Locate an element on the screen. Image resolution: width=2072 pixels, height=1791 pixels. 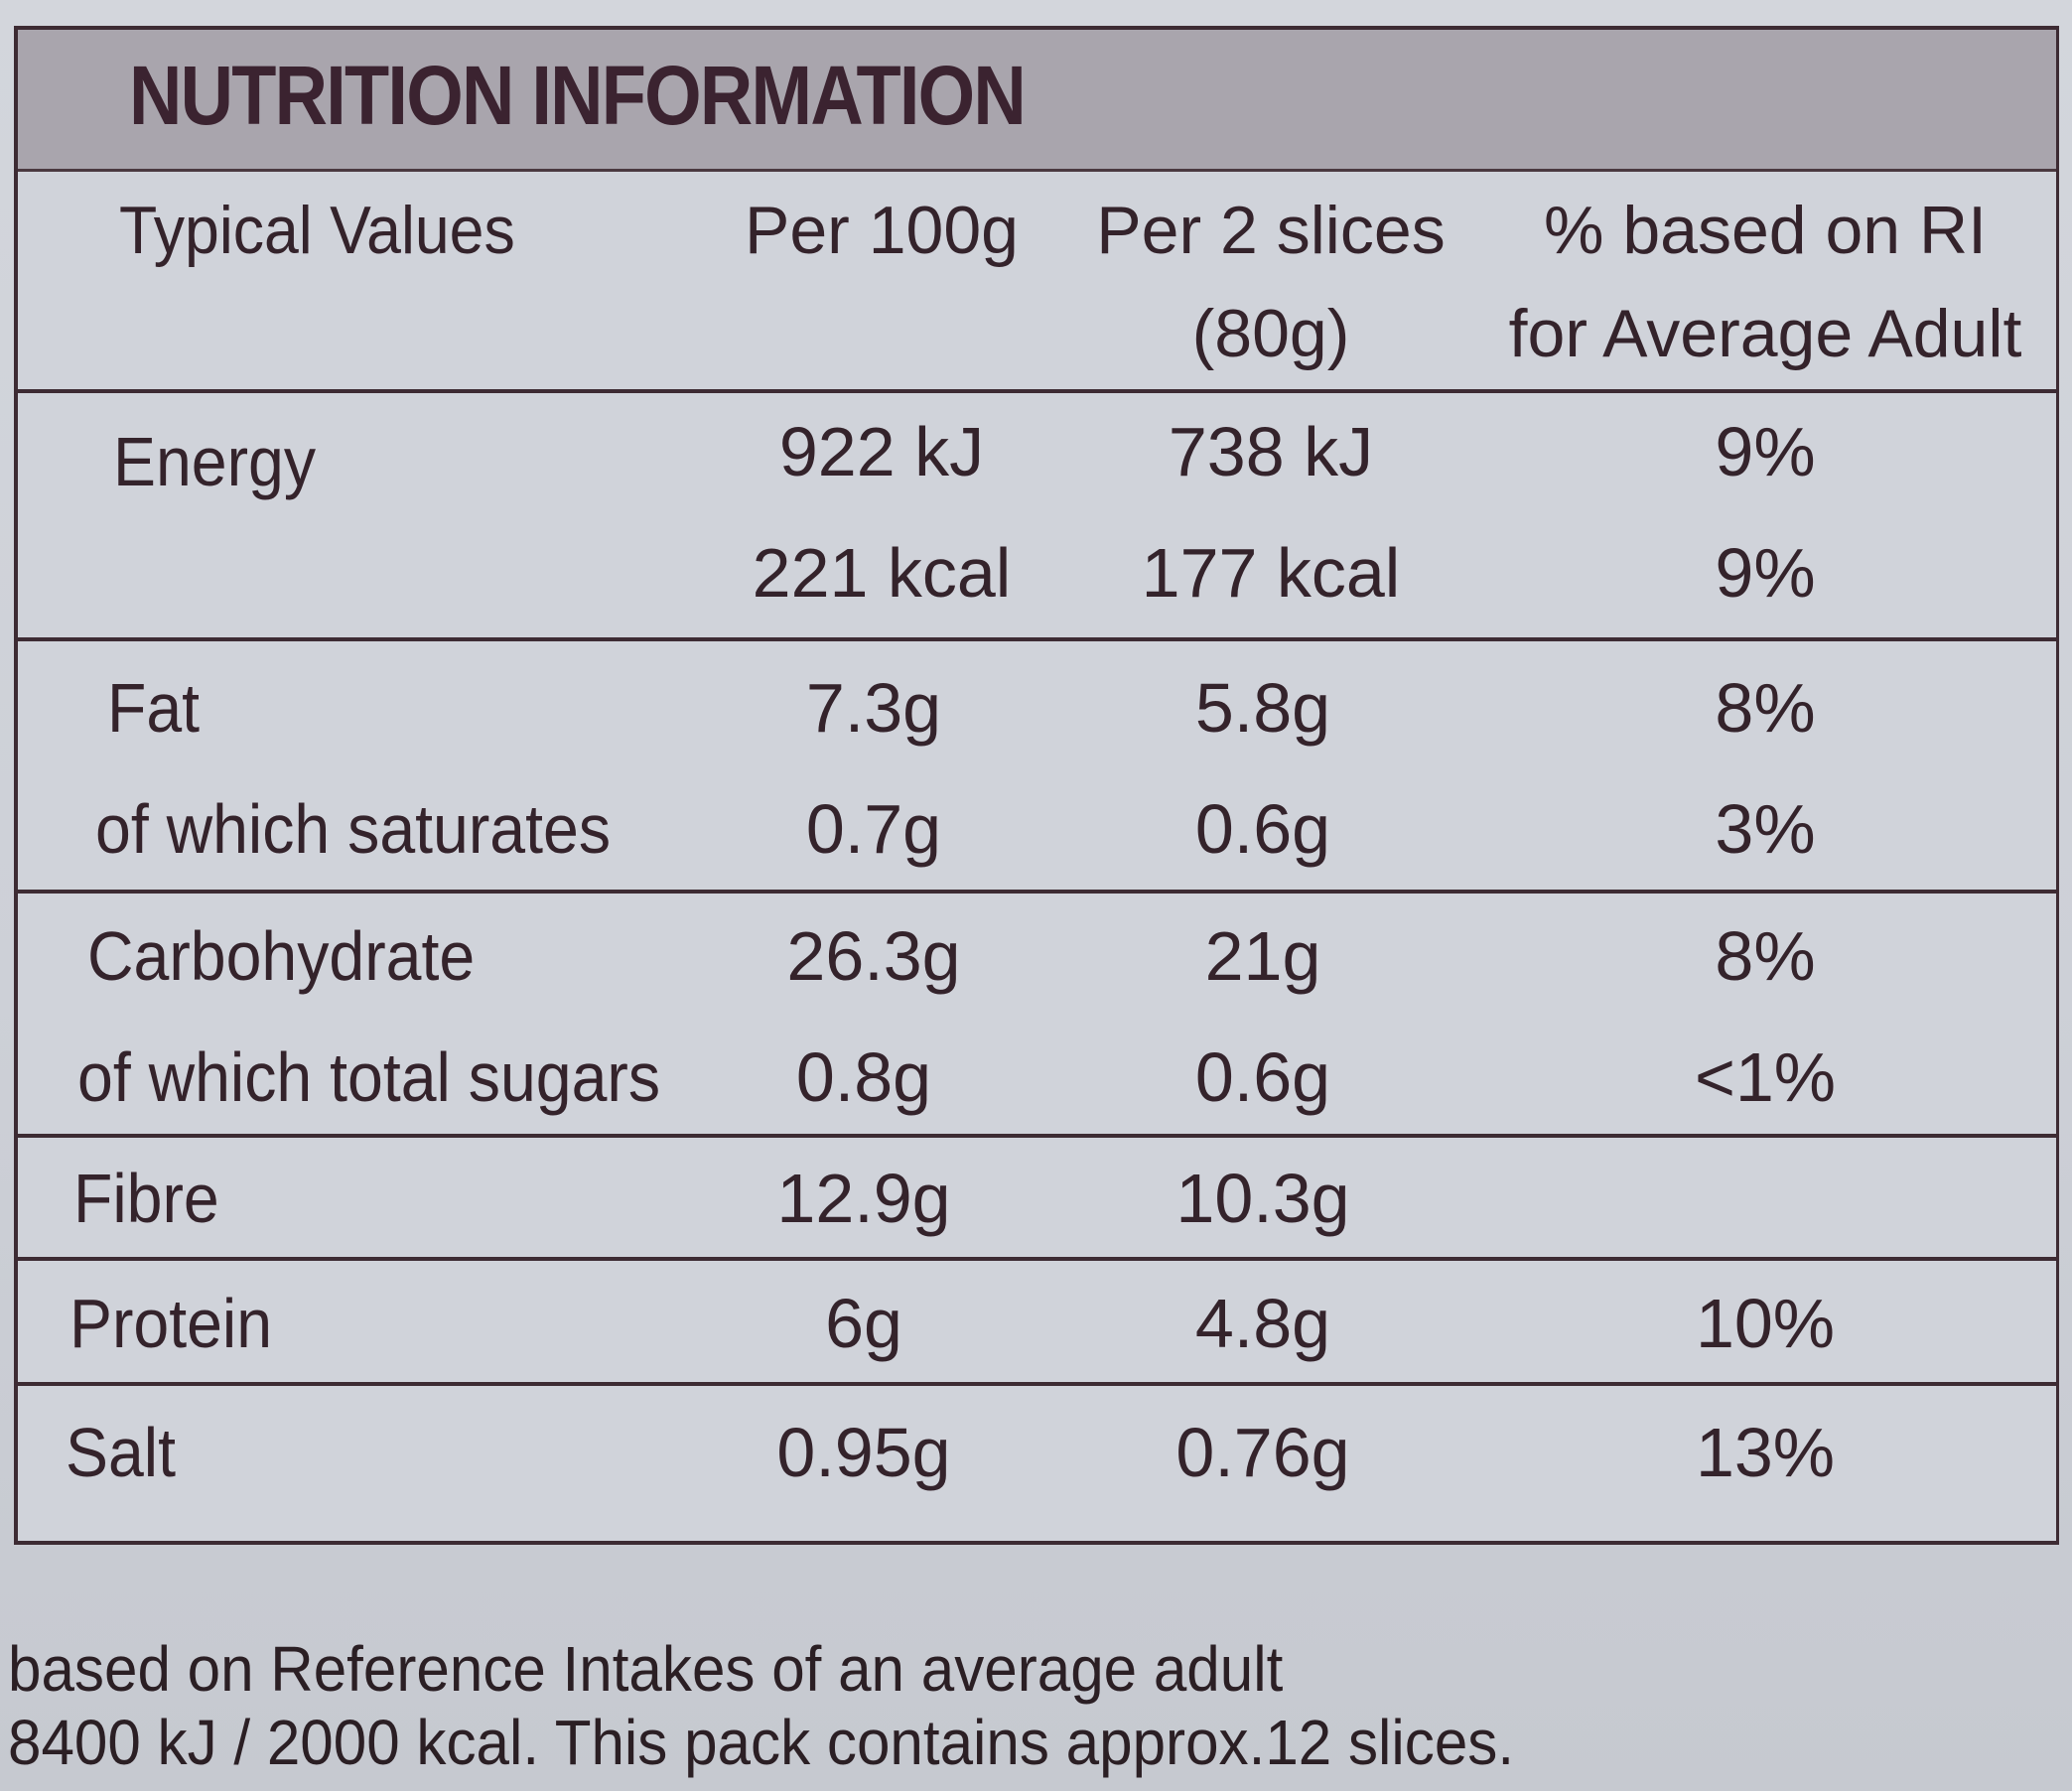
row-saturates-per100: 0.7g is located at coordinates (873, 829).